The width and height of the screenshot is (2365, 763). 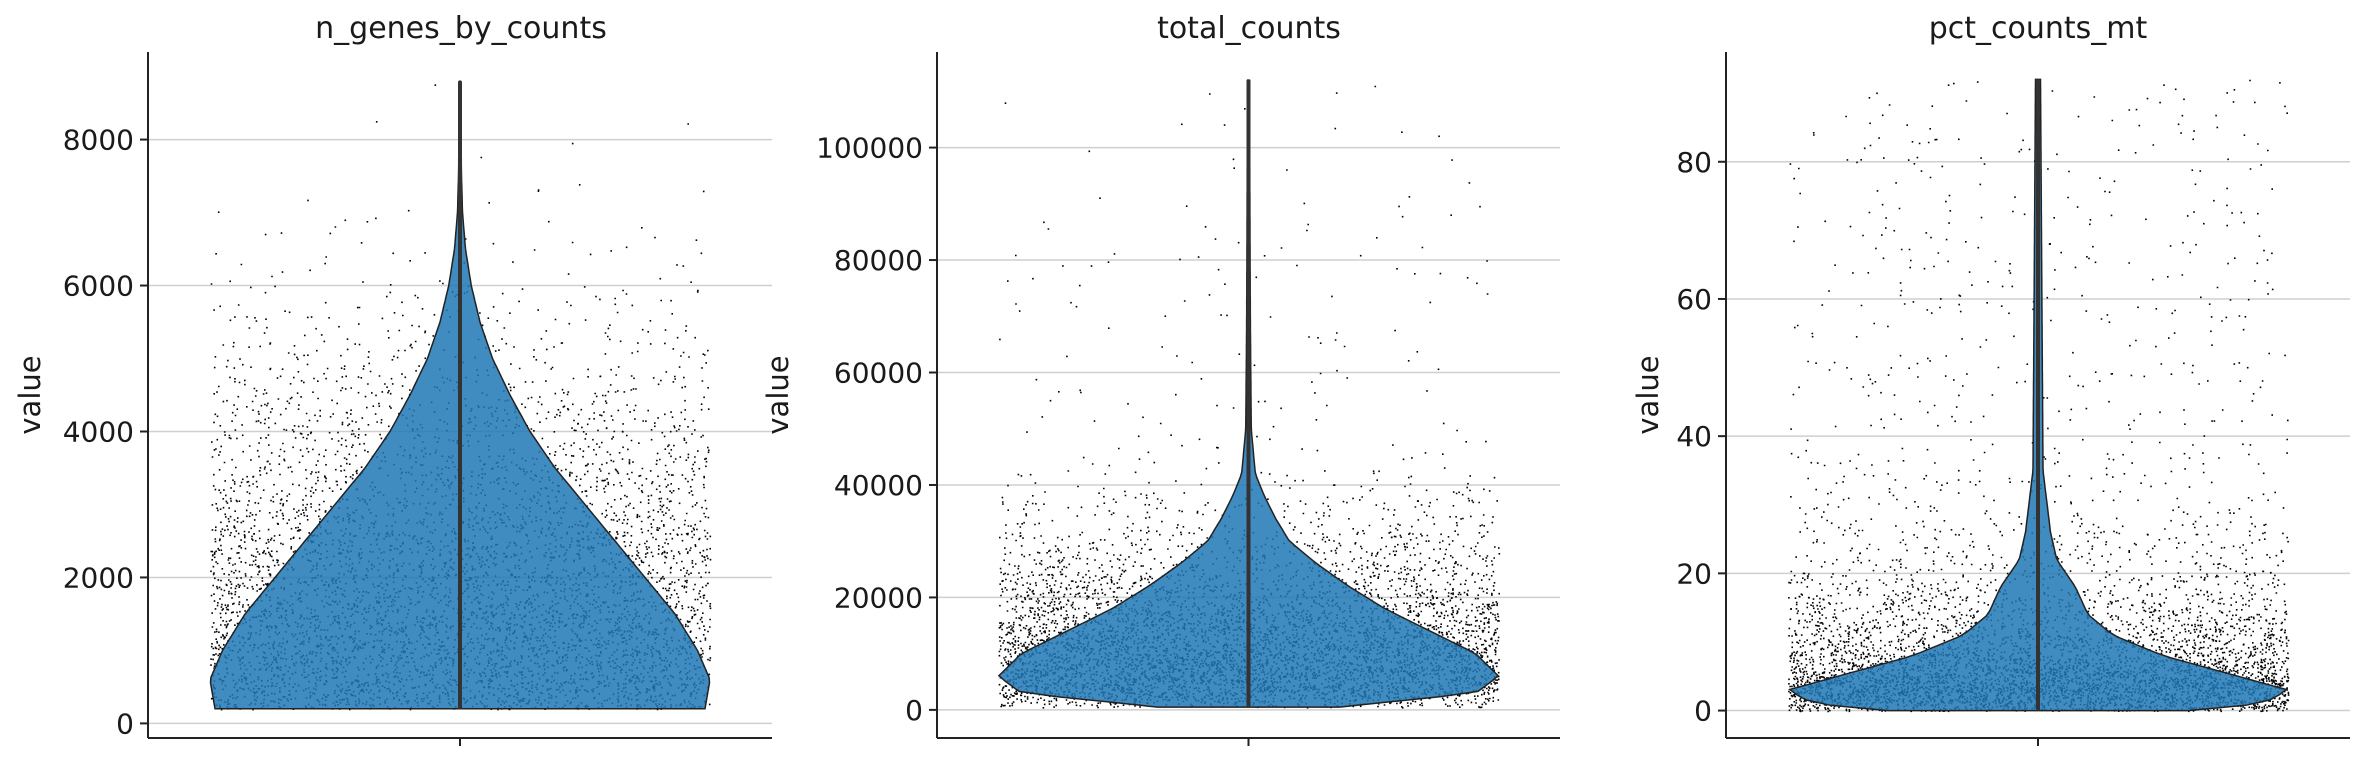 I want to click on y-tick-label: 6000, so click(x=98, y=286).